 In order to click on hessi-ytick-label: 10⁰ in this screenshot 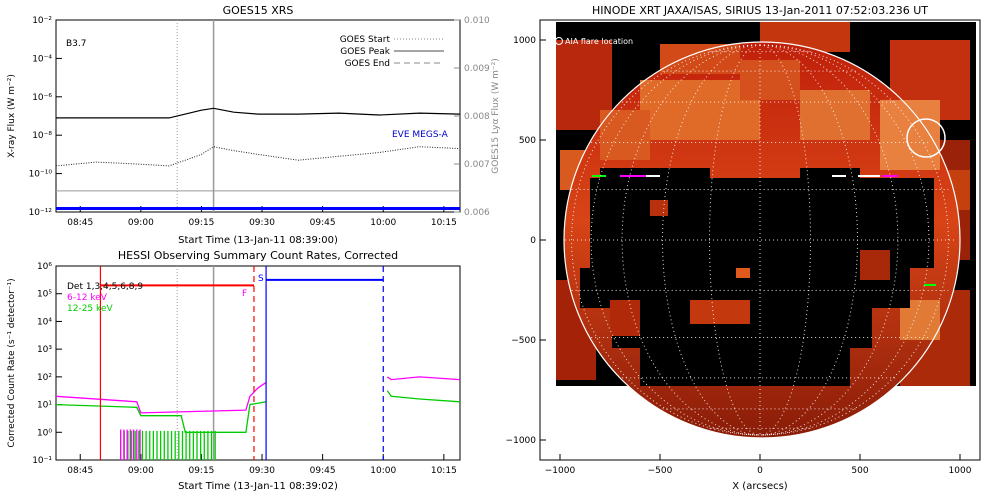, I will do `click(44, 433)`.